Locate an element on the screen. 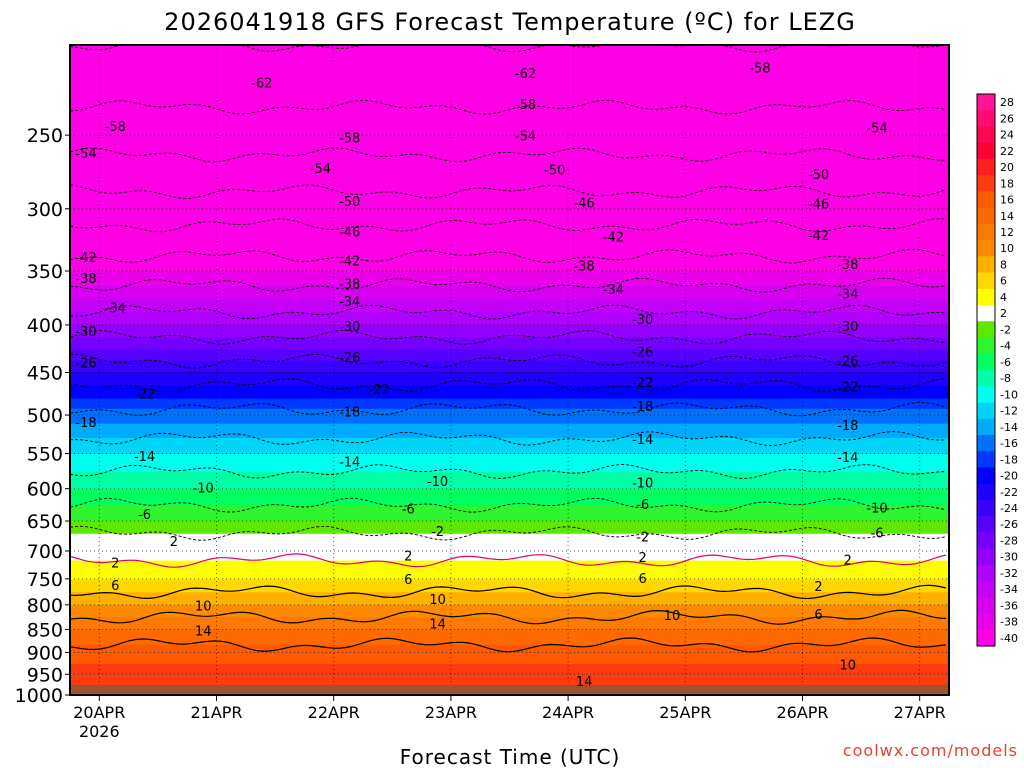 The height and width of the screenshot is (768, 1024). x-tick-label: 25APR is located at coordinates (685, 712).